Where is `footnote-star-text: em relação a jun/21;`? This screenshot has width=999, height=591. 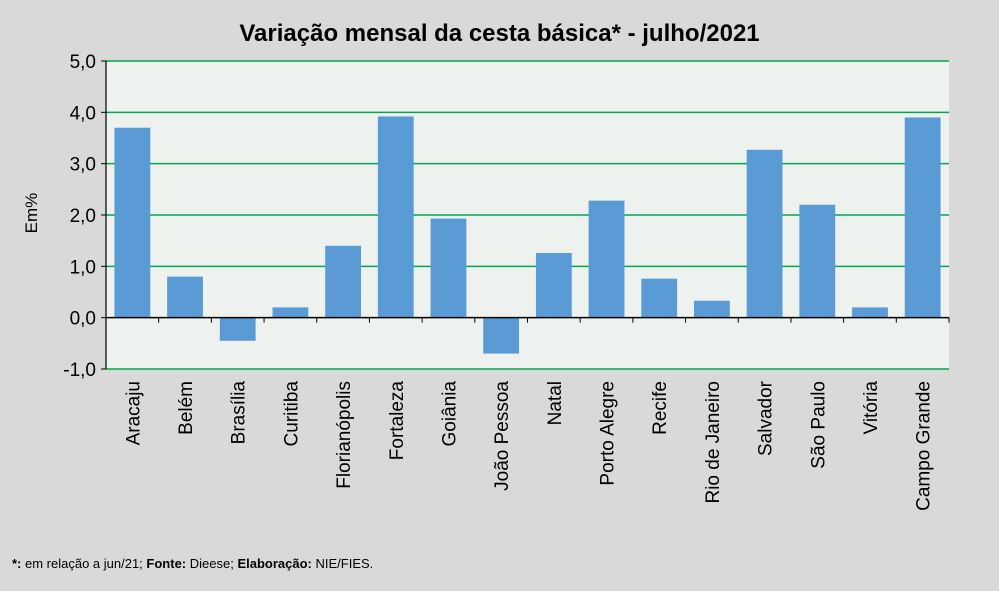 footnote-star-text: em relação a jun/21; is located at coordinates (84, 563).